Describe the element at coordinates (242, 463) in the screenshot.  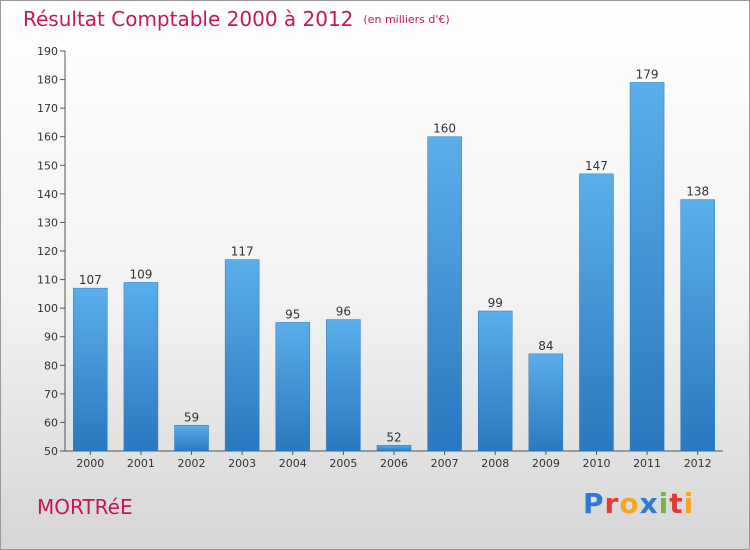
I see `x-tick-label: 2003` at that location.